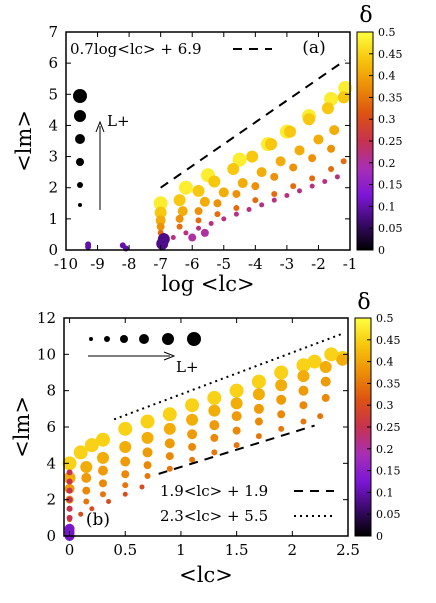 The width and height of the screenshot is (436, 603). Describe the element at coordinates (214, 516) in the screenshot. I see `panel-b-legend-label-dotted: 2.3<lc> + 5.5` at that location.